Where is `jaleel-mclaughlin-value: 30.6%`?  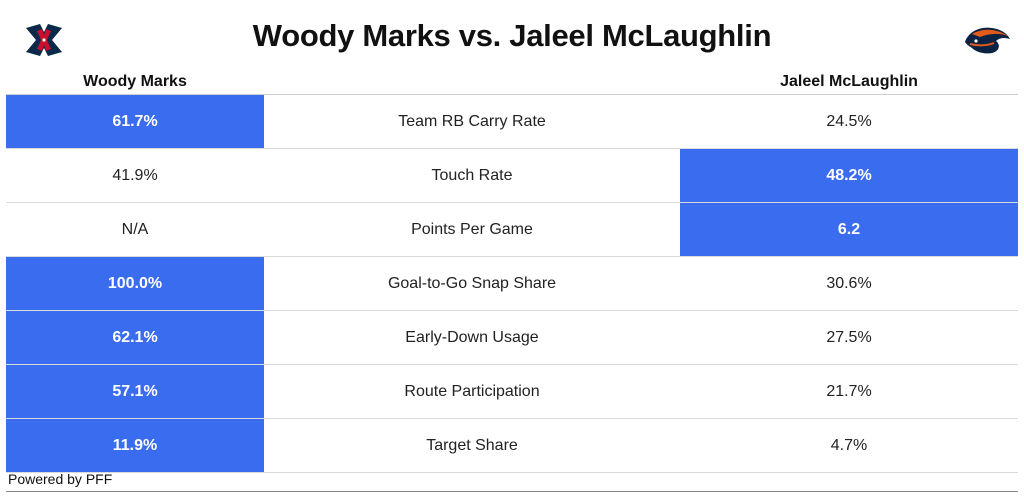 jaleel-mclaughlin-value: 30.6% is located at coordinates (849, 283).